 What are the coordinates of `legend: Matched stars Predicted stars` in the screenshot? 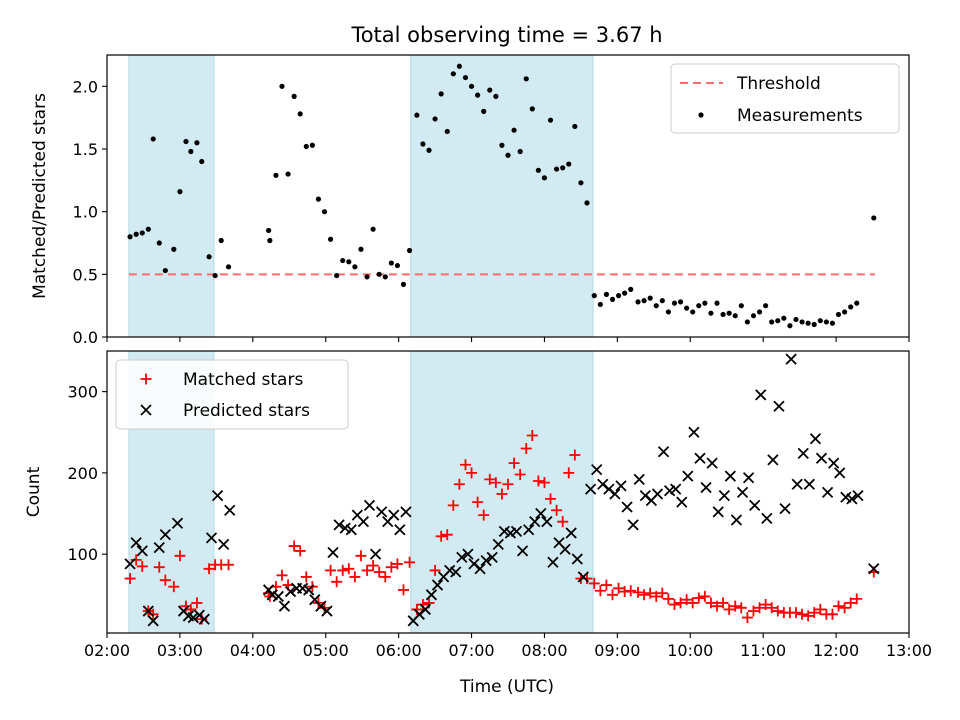 It's located at (232, 394).